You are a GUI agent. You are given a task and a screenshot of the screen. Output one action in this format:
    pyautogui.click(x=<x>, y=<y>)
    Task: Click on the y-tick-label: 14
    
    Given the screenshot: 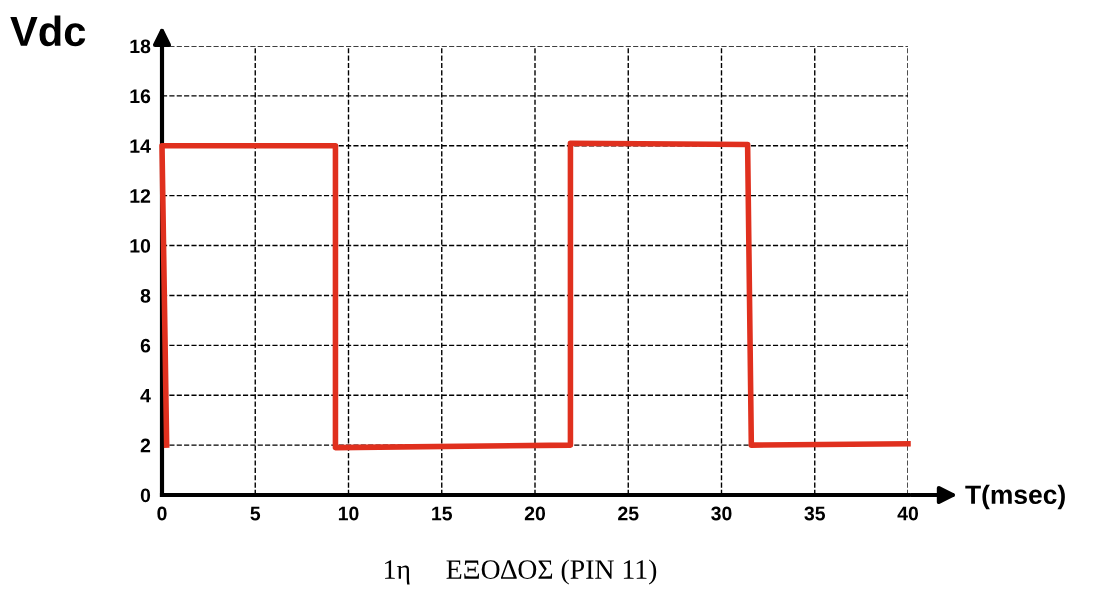 What is the action you would take?
    pyautogui.click(x=140, y=146)
    